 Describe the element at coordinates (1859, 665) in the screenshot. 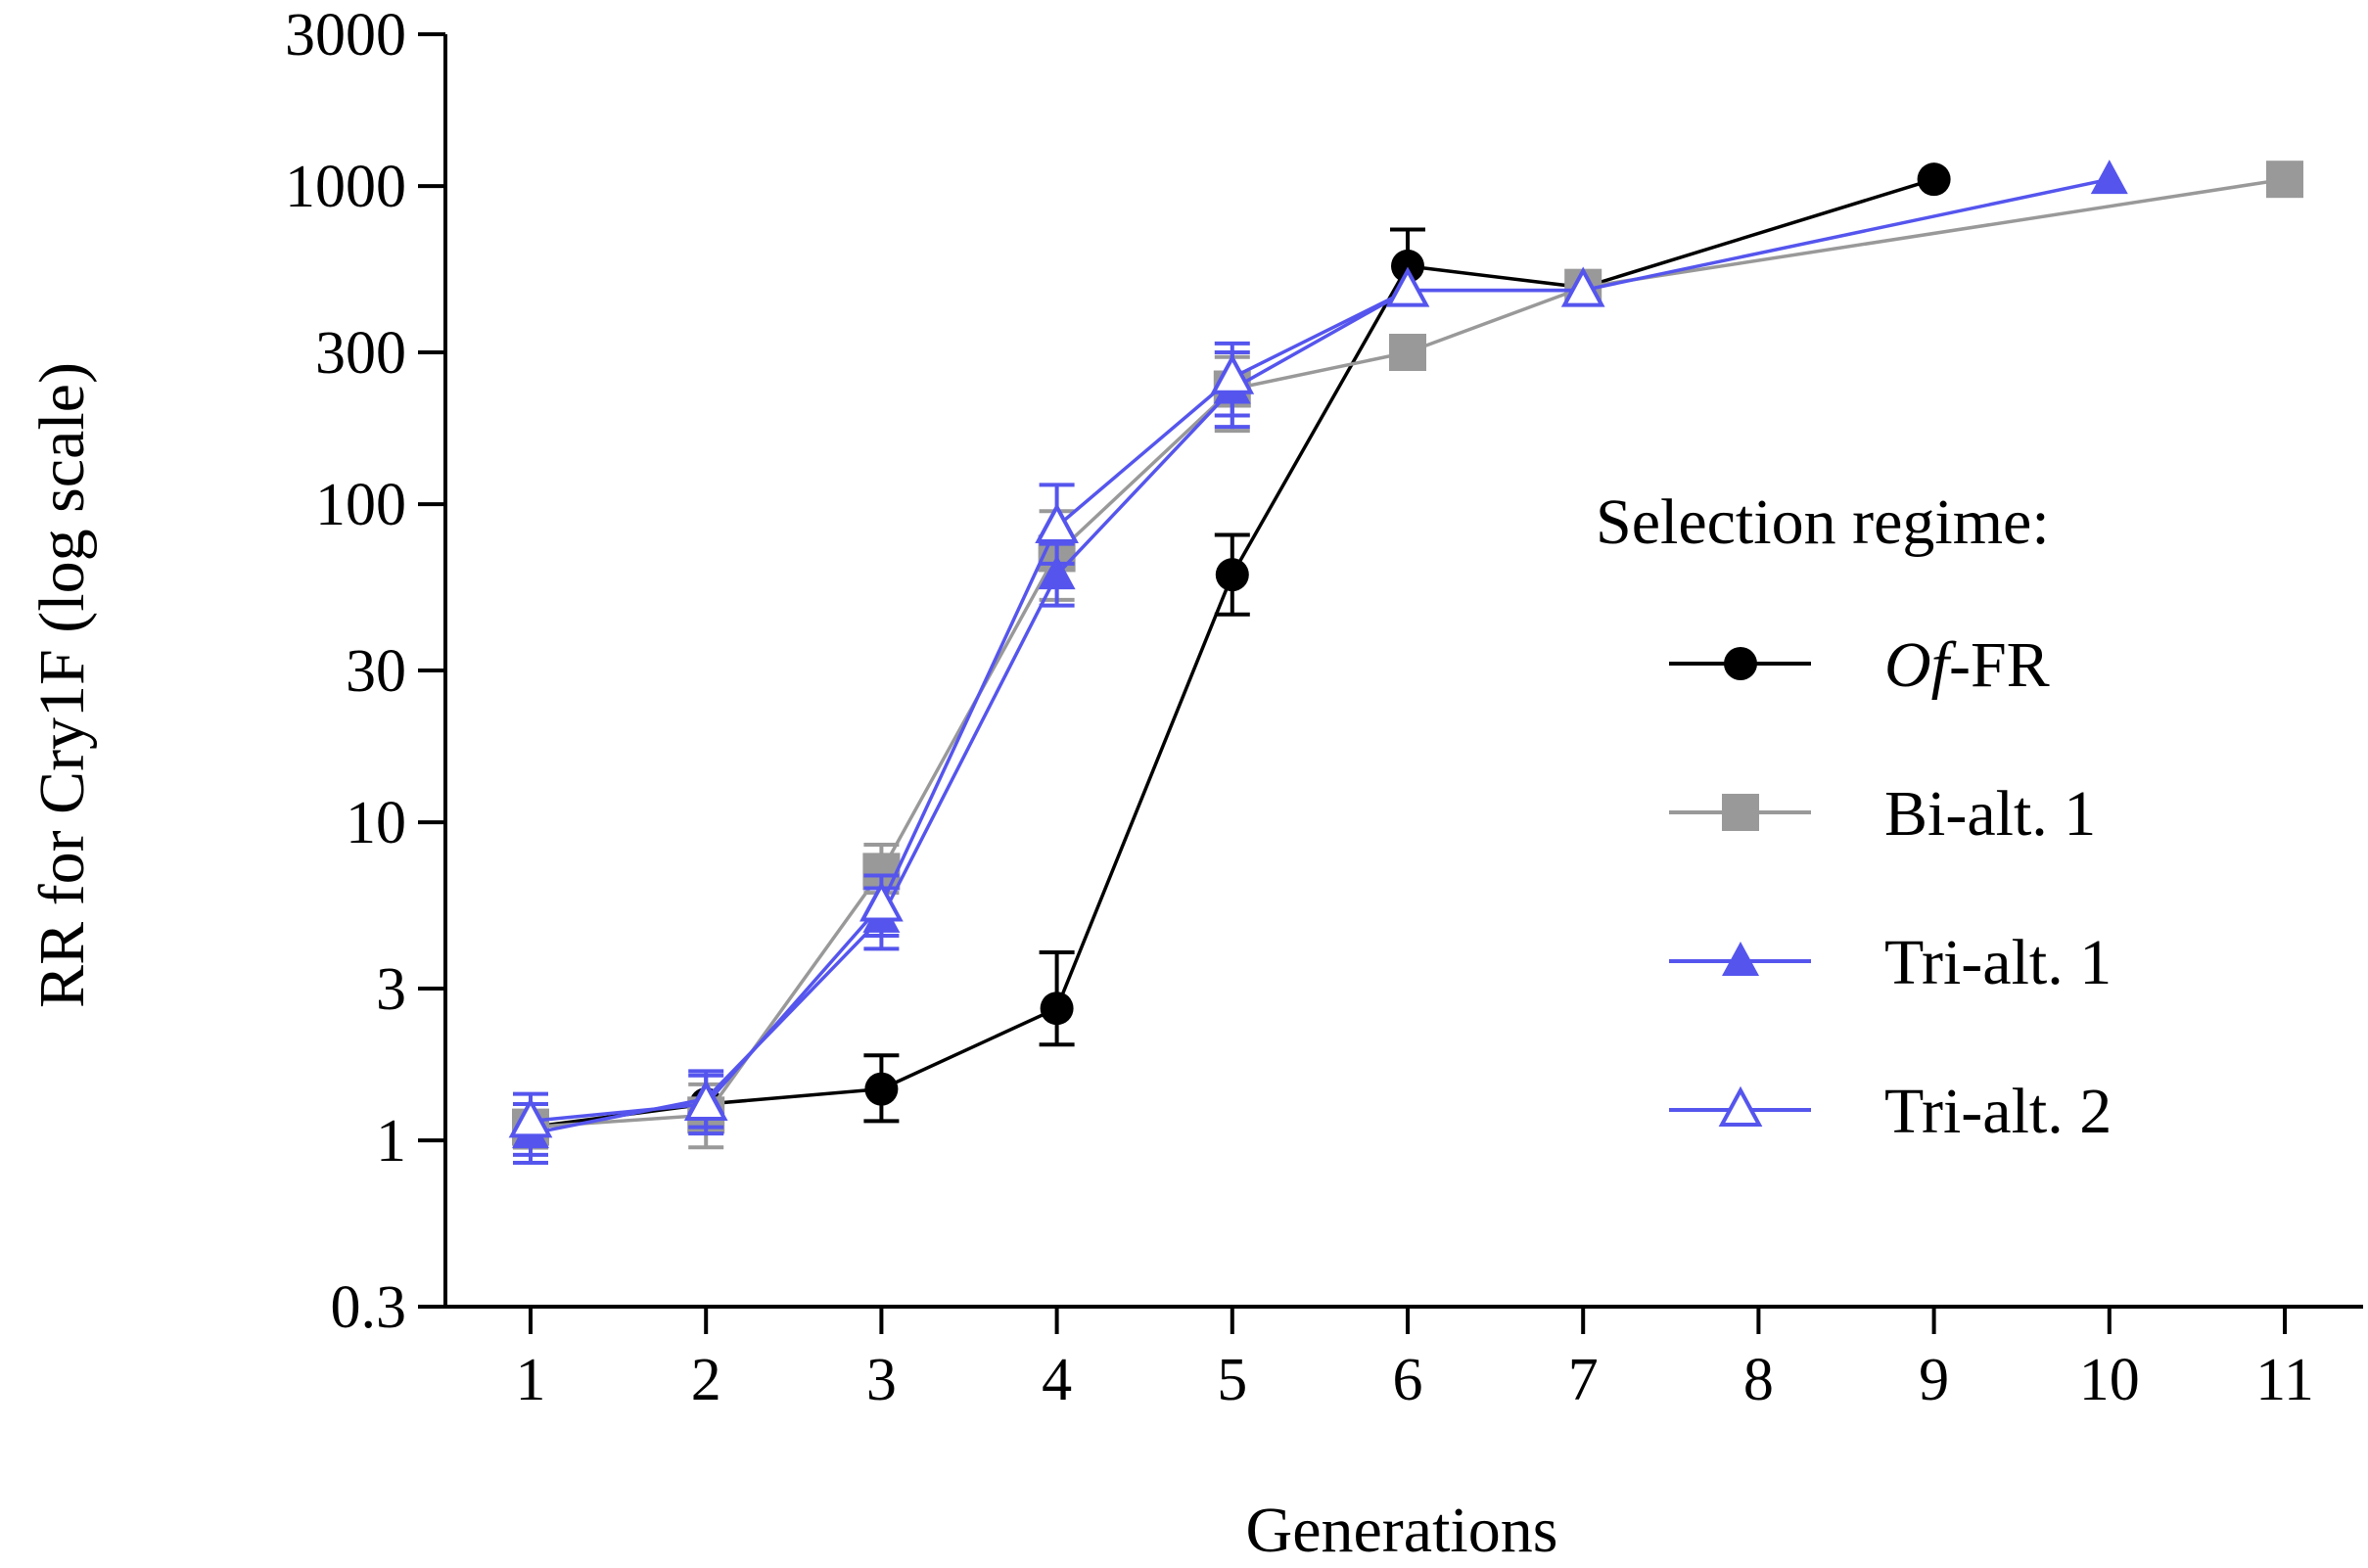

I see `legend-item-of-fr: Of-FR` at that location.